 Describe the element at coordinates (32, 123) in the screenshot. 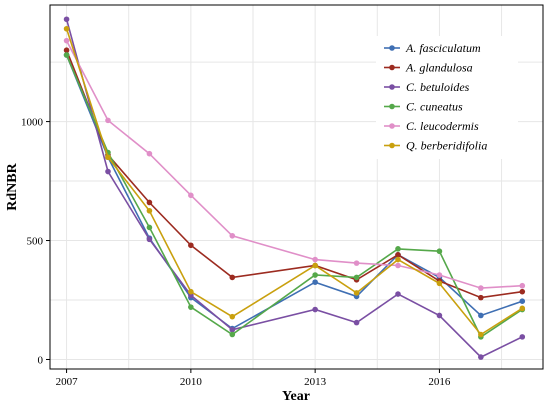

I see `y-tick-label: 1000` at that location.